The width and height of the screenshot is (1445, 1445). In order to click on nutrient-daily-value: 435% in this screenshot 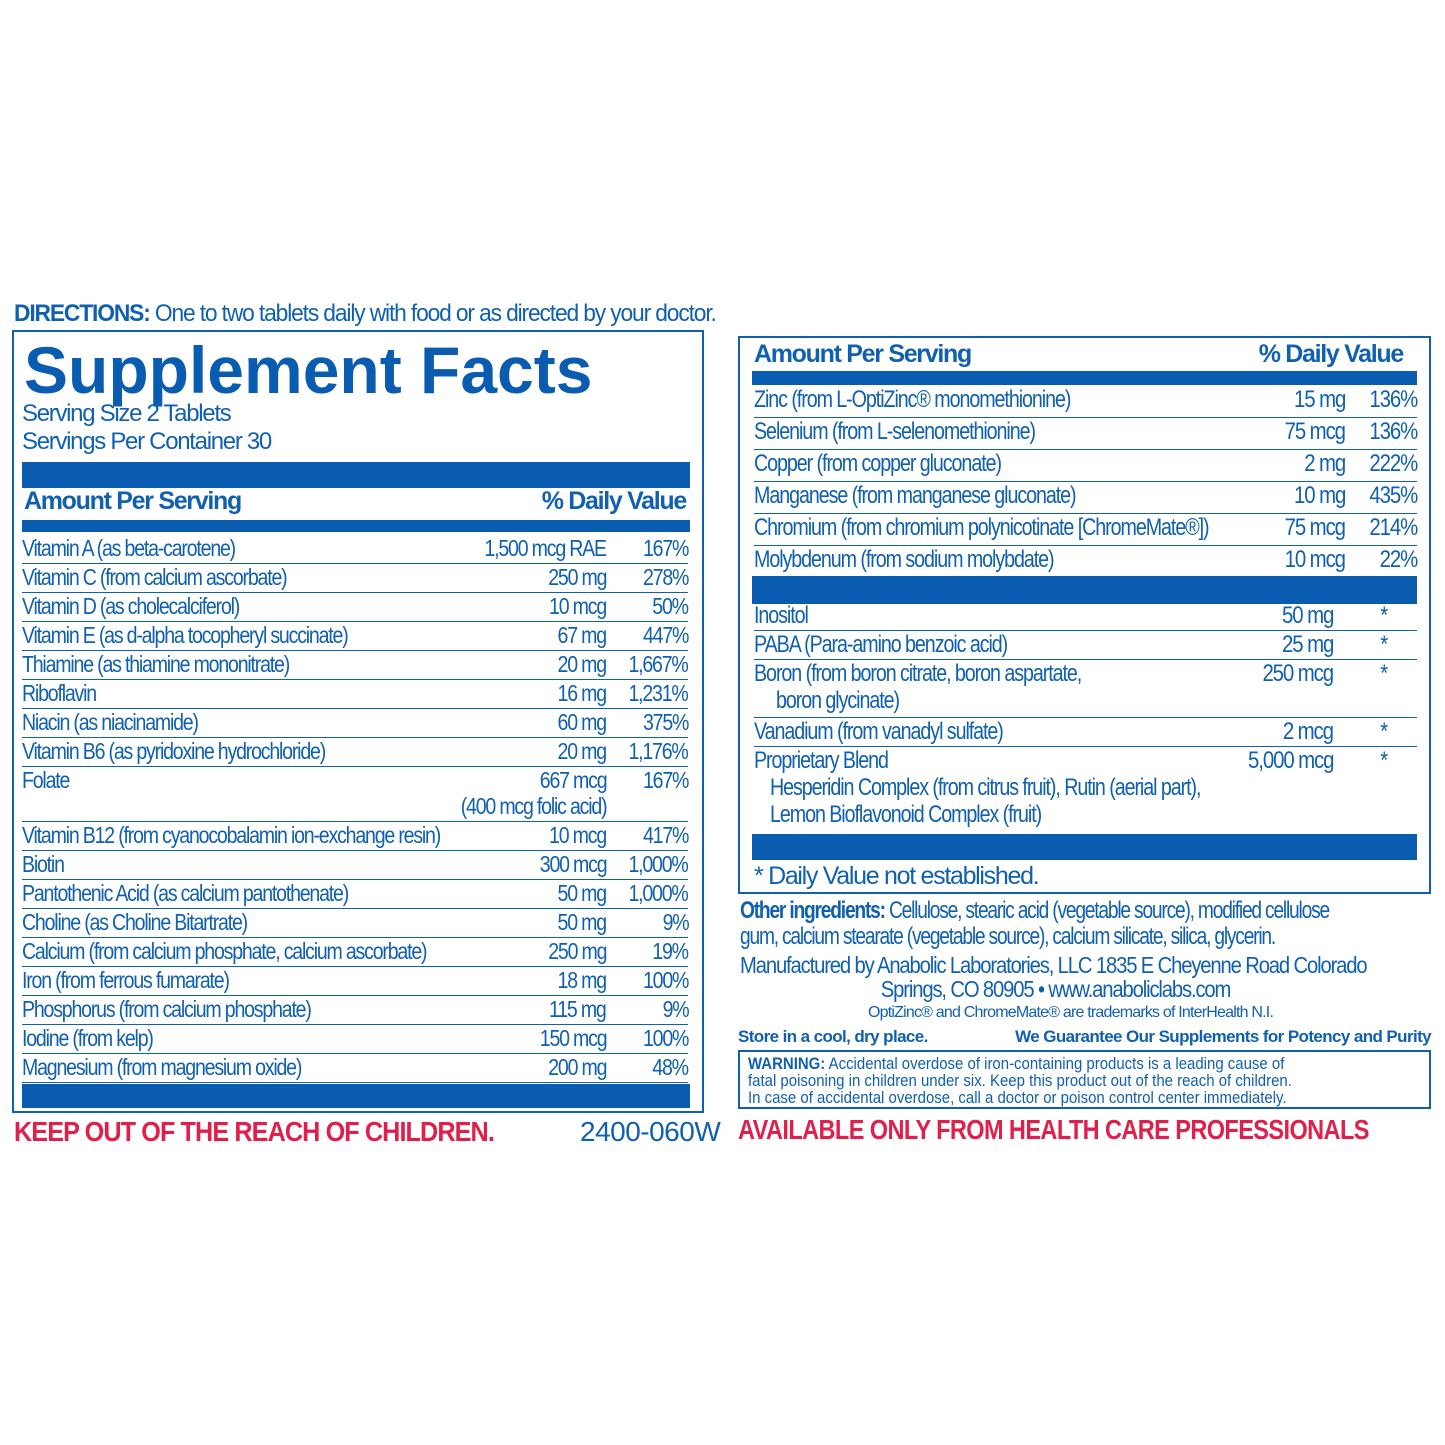, I will do `click(1393, 495)`.